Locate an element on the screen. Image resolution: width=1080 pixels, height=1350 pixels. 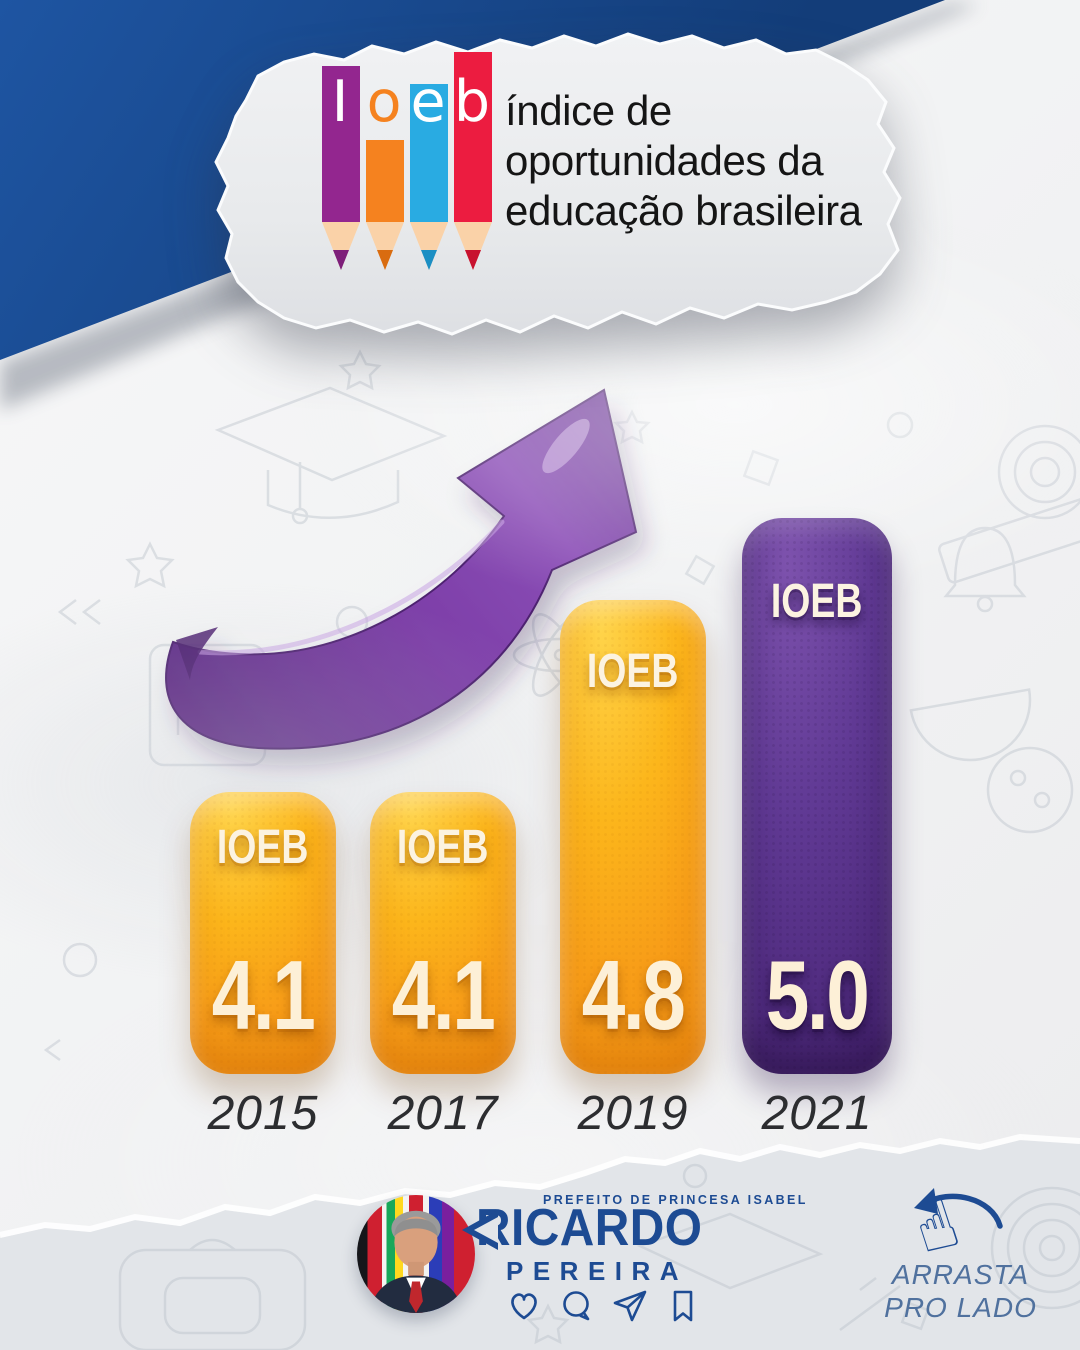
bar-value: 4.8 is located at coordinates (634, 995).